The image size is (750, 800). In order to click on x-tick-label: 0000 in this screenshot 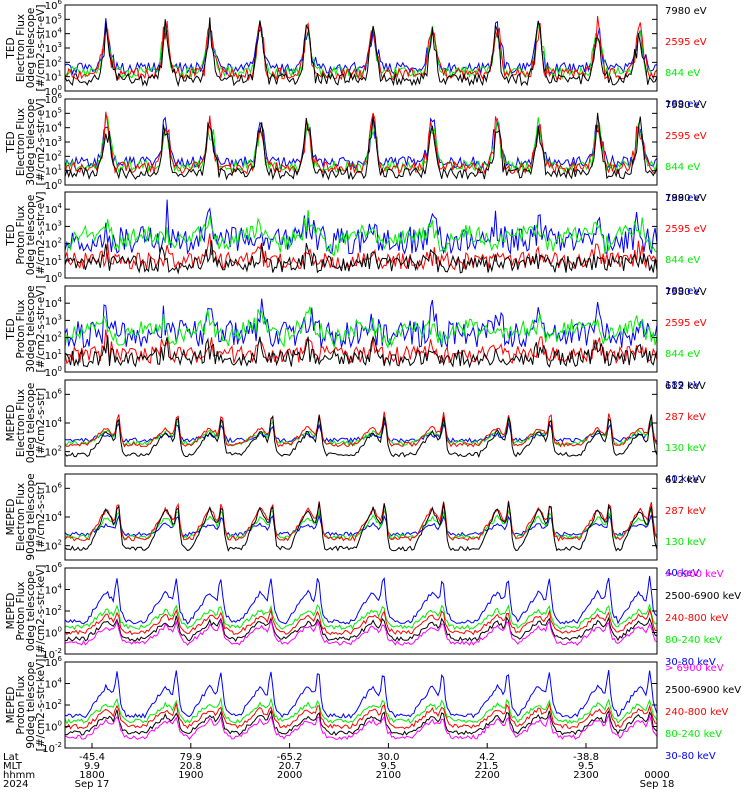, I will do `click(656, 775)`.